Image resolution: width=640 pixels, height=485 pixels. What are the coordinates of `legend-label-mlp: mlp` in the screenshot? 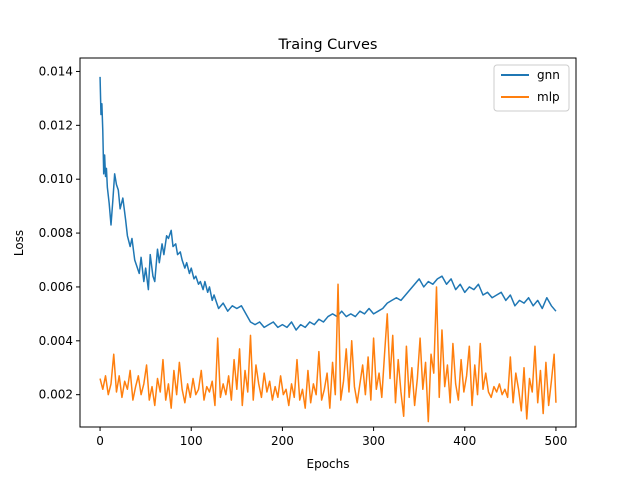 It's located at (548, 97).